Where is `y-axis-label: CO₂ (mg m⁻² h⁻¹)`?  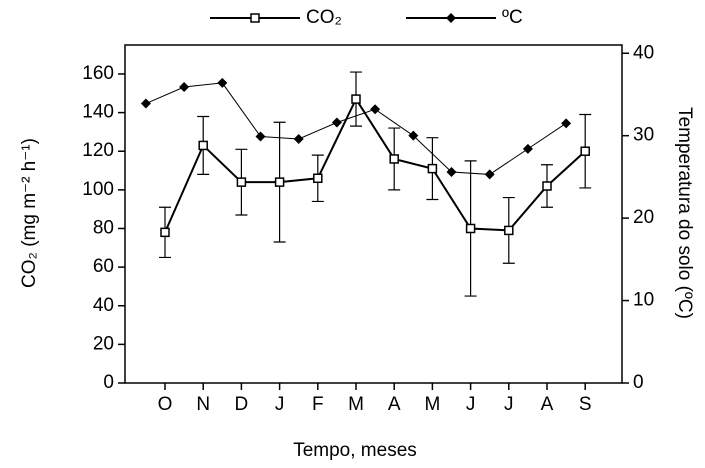 y-axis-label: CO₂ (mg m⁻² h⁻¹) is located at coordinates (29, 213).